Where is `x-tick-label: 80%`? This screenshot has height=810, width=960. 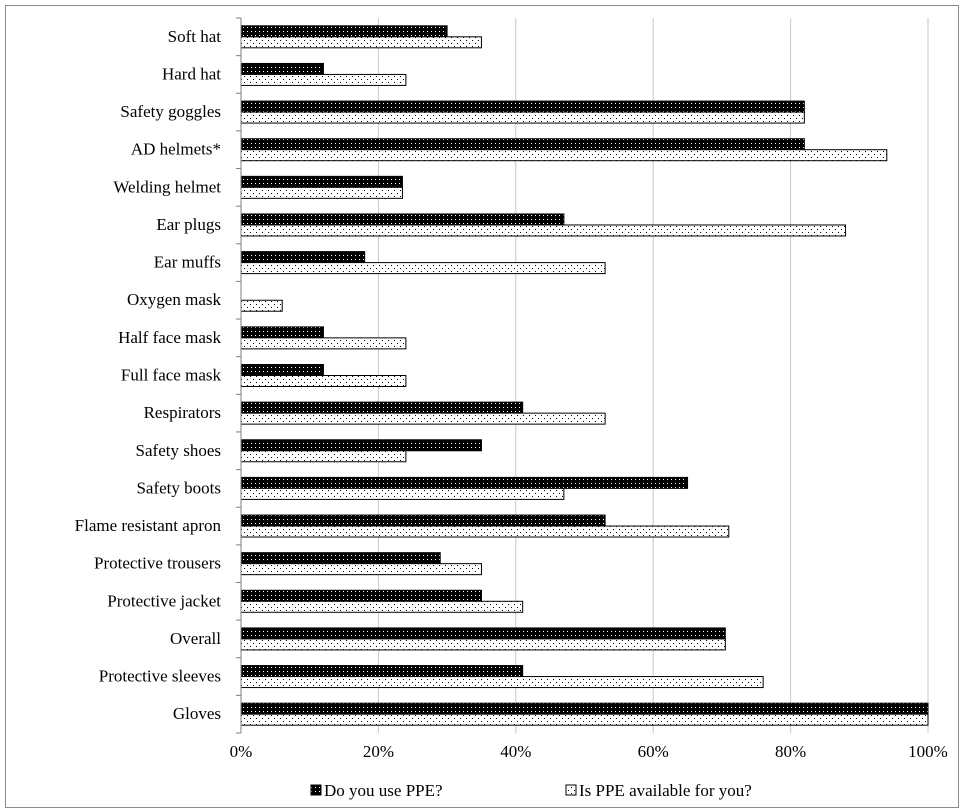
x-tick-label: 80% is located at coordinates (790, 751).